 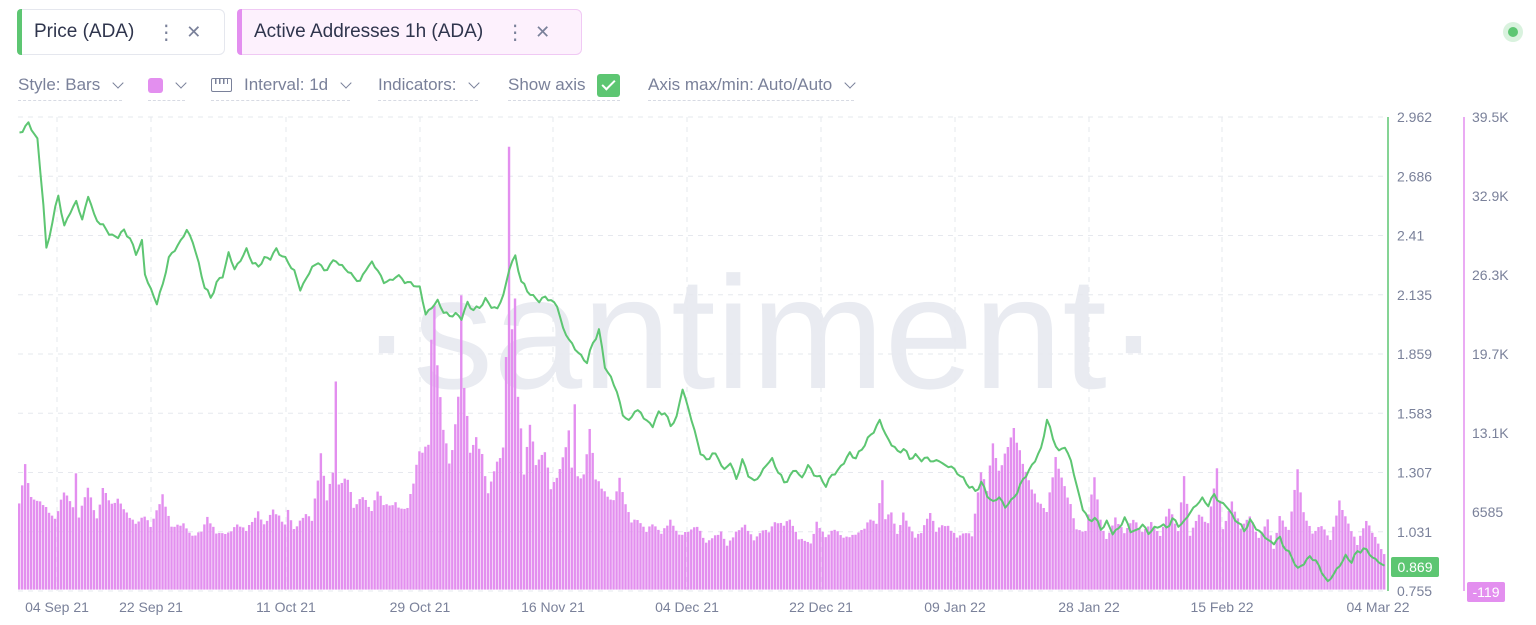 What do you see at coordinates (286, 607) in the screenshot?
I see `date-tick-label: 11 Oct 21` at bounding box center [286, 607].